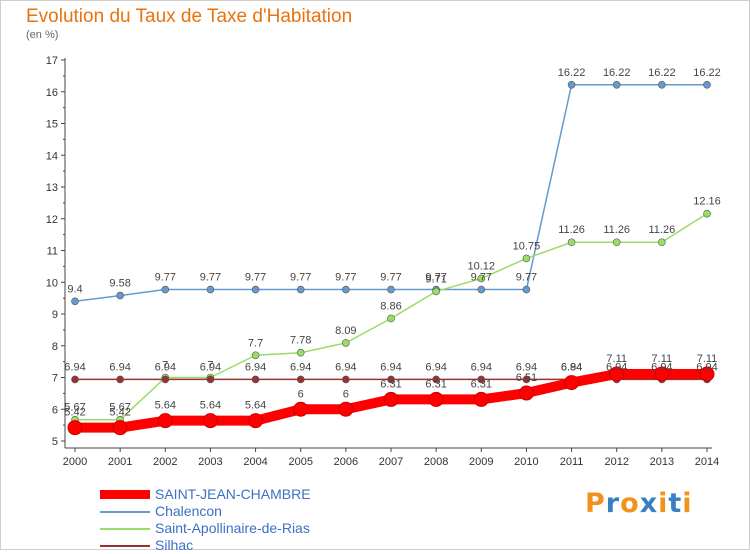 The height and width of the screenshot is (554, 750). What do you see at coordinates (74, 289) in the screenshot?
I see `data-label: 9.4` at bounding box center [74, 289].